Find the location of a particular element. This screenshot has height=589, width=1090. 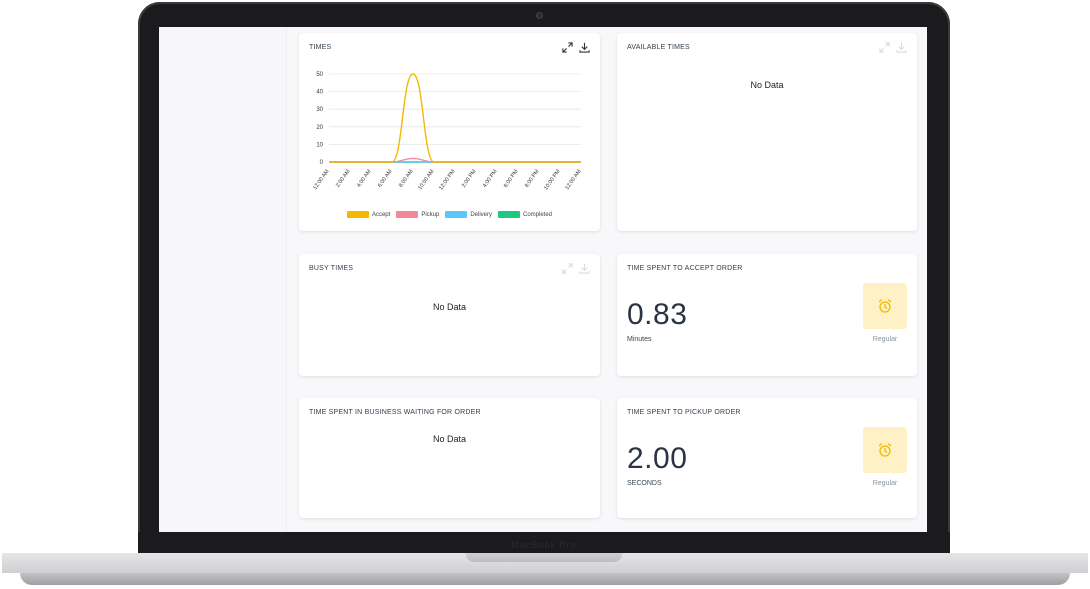

available-times-title: AVAILABLE TIMES is located at coordinates (658, 47).